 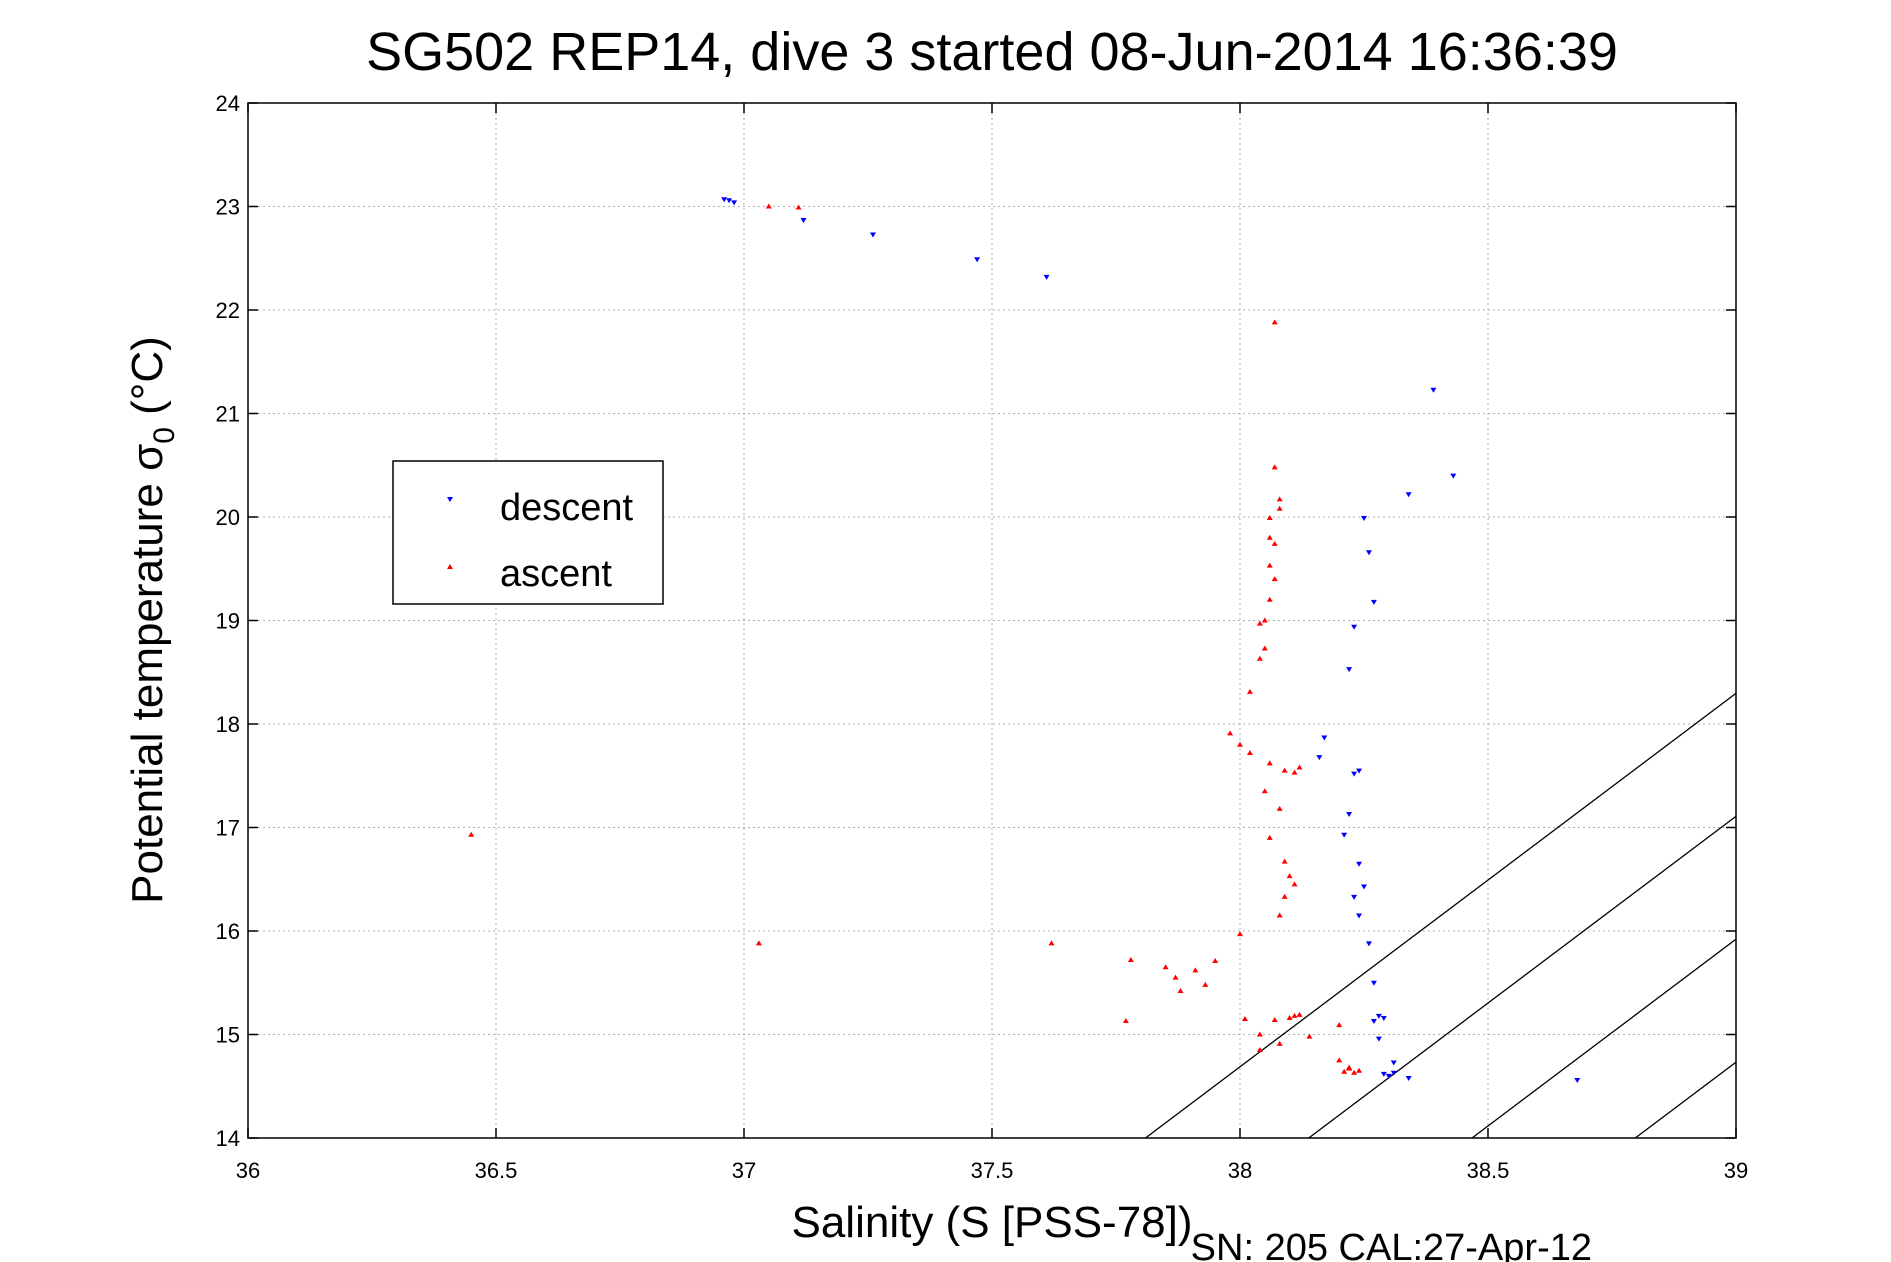 I want to click on y-tick-label: 19, so click(x=228, y=621).